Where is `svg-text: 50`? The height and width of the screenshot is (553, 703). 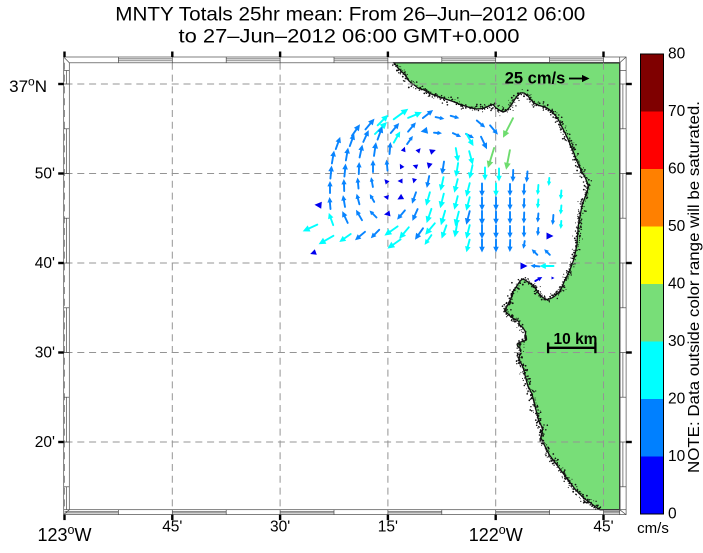 svg-text: 50 is located at coordinates (677, 226).